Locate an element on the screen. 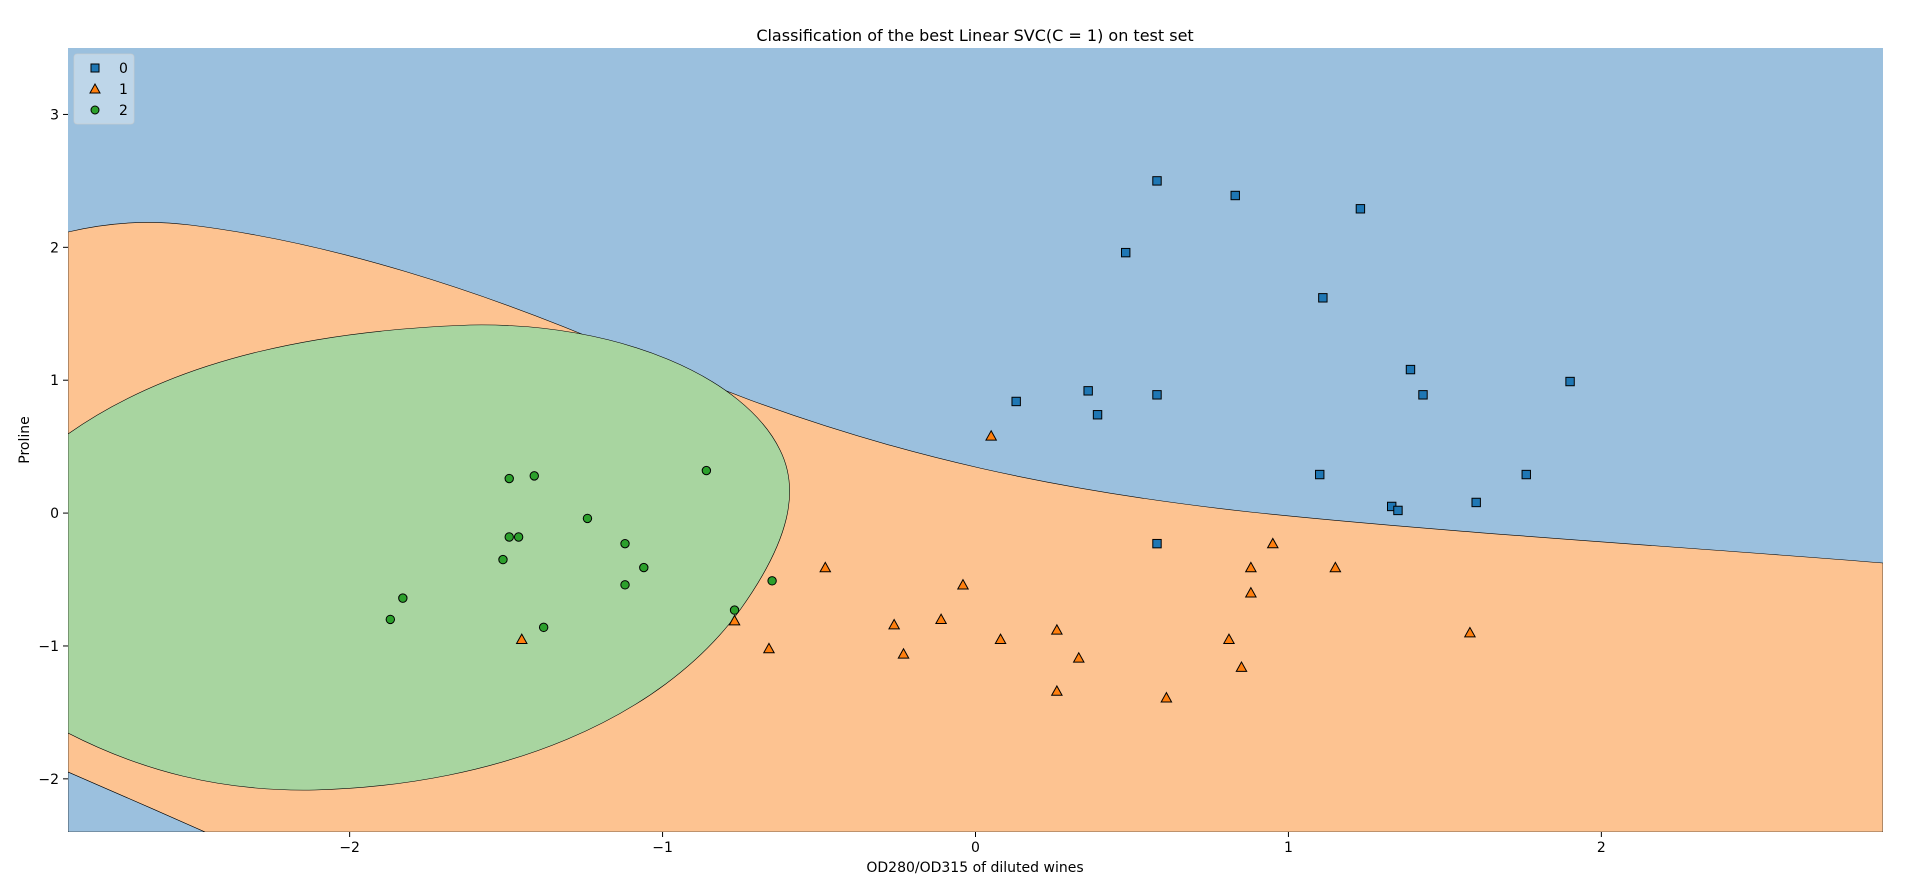 The height and width of the screenshot is (880, 1920). y-tick-label: −2 is located at coordinates (48, 780).